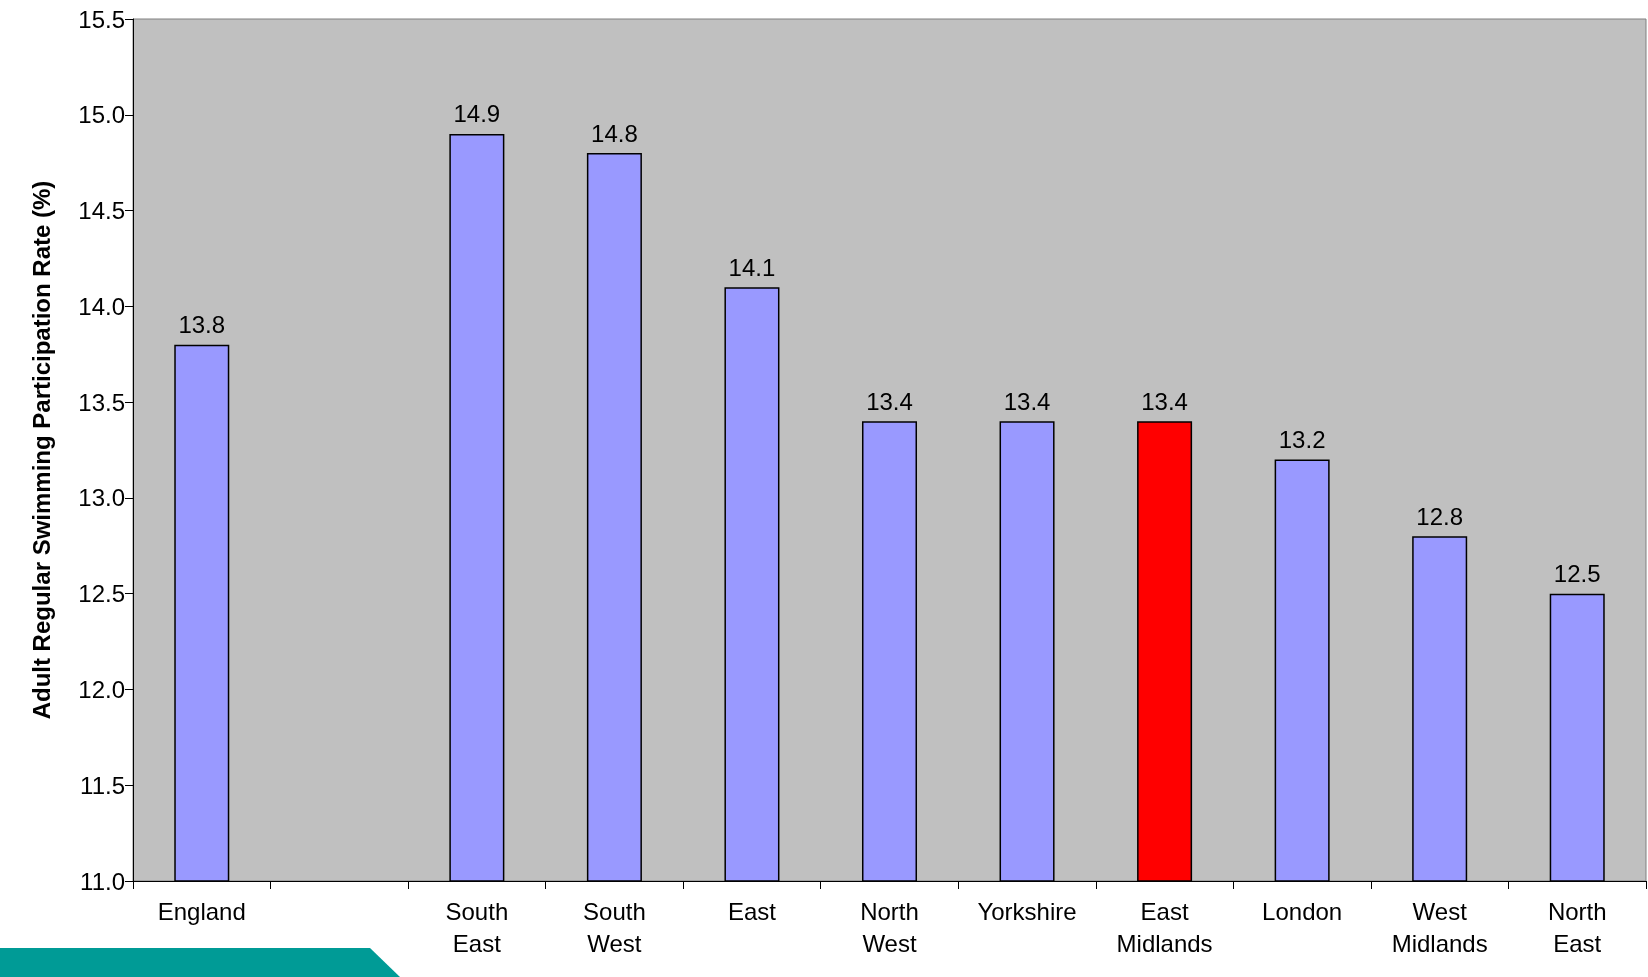 The height and width of the screenshot is (977, 1648). Describe the element at coordinates (614, 133) in the screenshot. I see `data-label: 14.8` at that location.